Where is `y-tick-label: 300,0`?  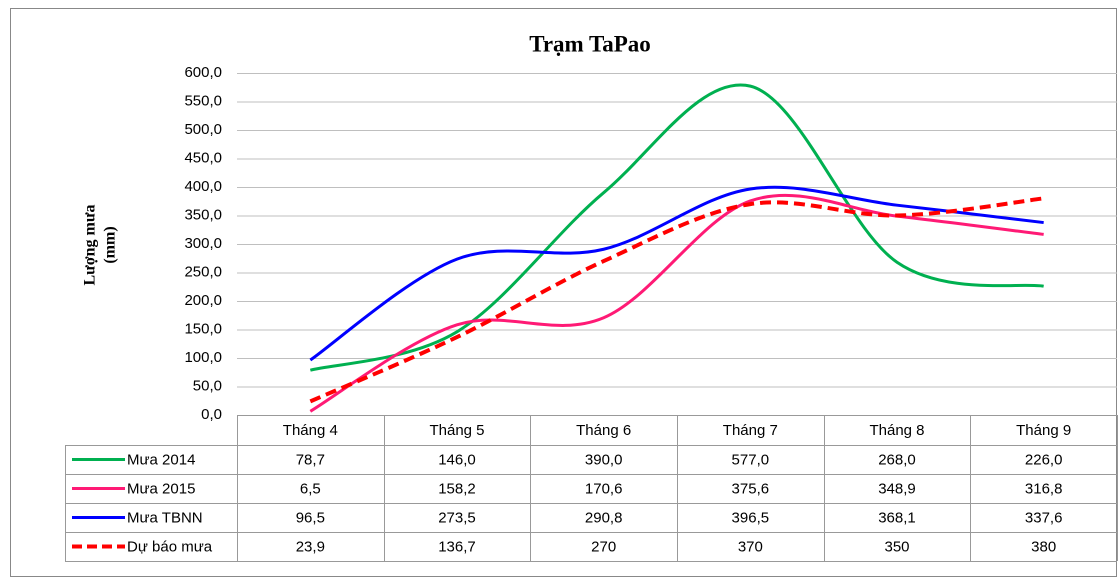
y-tick-label: 300,0 is located at coordinates (203, 243).